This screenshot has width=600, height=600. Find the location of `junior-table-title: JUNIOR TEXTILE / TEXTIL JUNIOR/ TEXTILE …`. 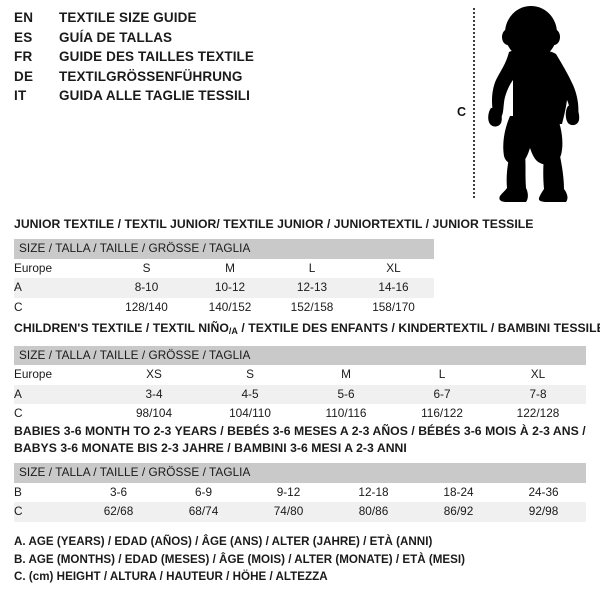

junior-table-title: JUNIOR TEXTILE / TEXTIL JUNIOR/ TEXTILE … is located at coordinates (274, 224).